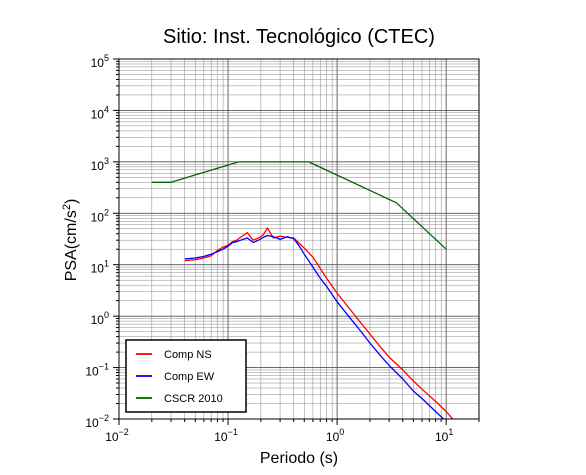  I want to click on y-tick-label: 10⁵, so click(100, 61).